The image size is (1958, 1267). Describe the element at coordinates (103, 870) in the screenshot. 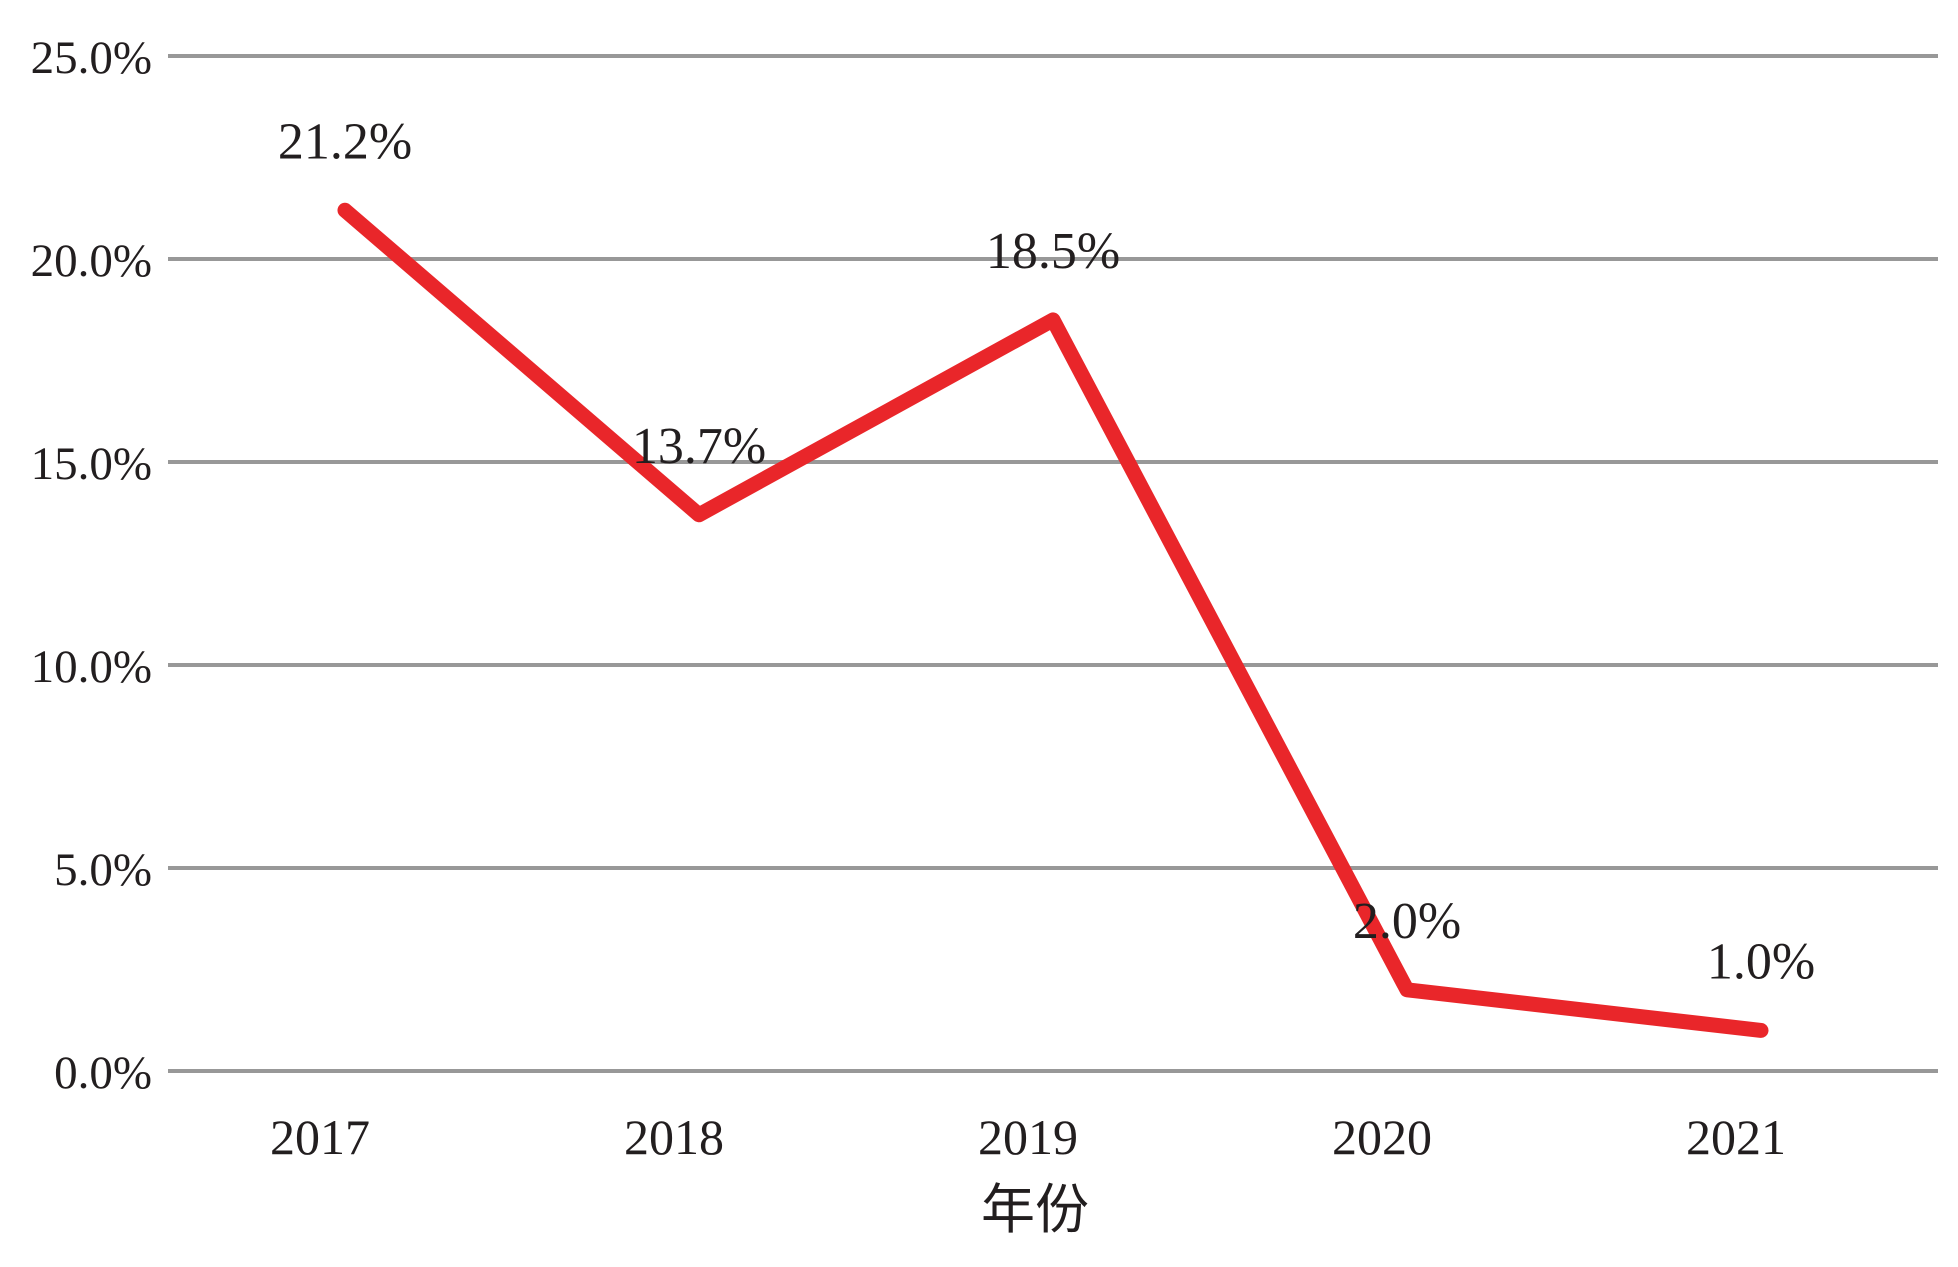

I see `y-tick-label: 5.0%` at that location.